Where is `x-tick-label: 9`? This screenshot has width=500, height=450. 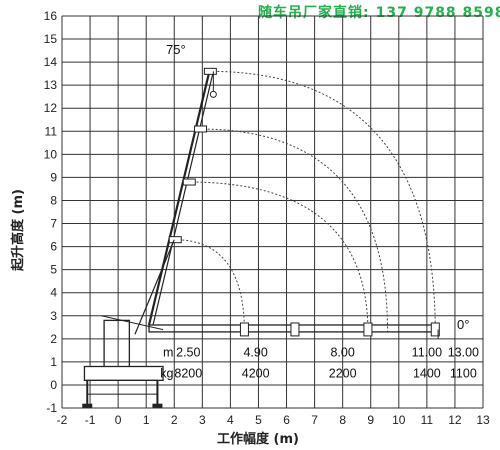
x-tick-label: 9 is located at coordinates (370, 420).